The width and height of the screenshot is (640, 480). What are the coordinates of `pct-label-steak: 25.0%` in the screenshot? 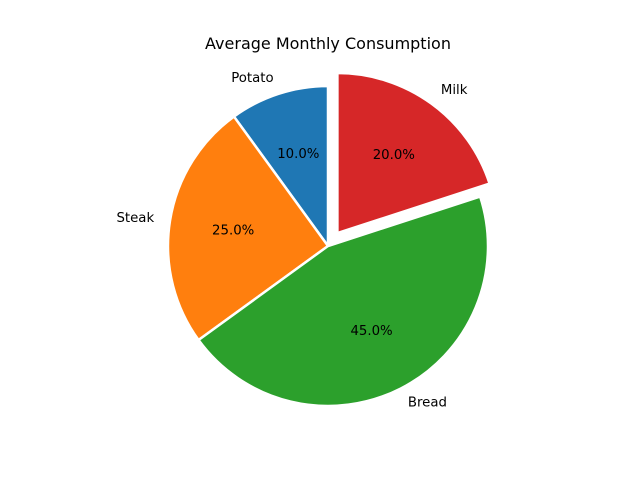 It's located at (233, 230).